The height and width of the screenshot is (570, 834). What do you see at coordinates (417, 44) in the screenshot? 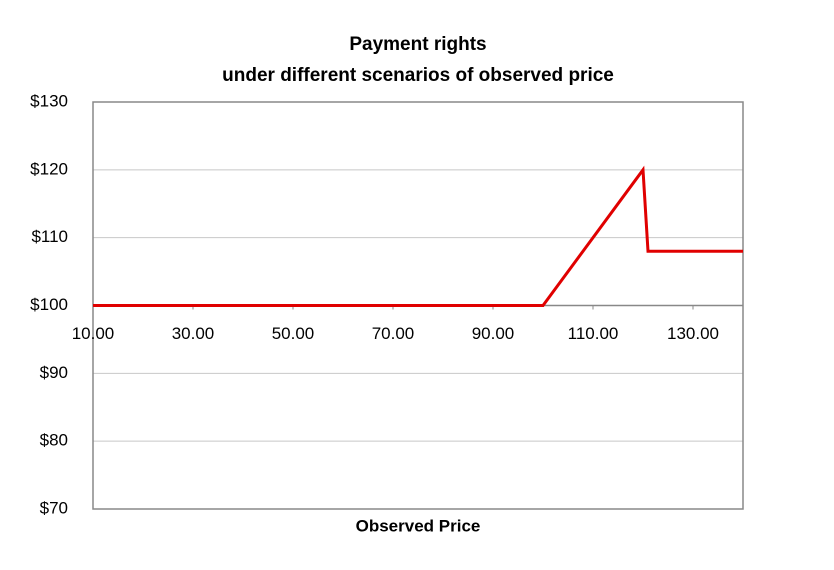
I see `chart-title: Payment rights` at bounding box center [417, 44].